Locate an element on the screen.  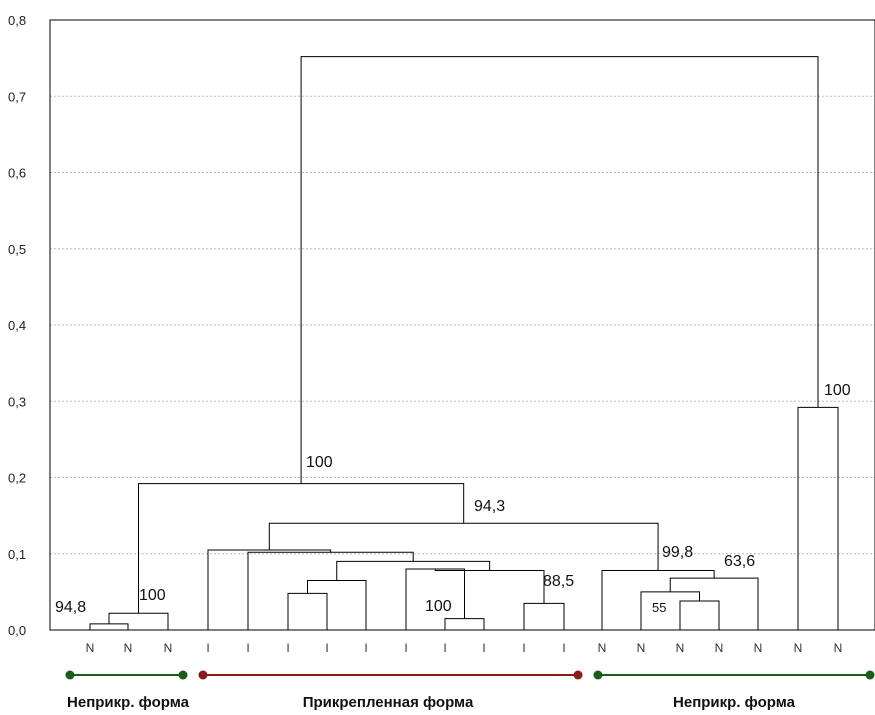
y-tick-label: 0,3 is located at coordinates (17, 401).